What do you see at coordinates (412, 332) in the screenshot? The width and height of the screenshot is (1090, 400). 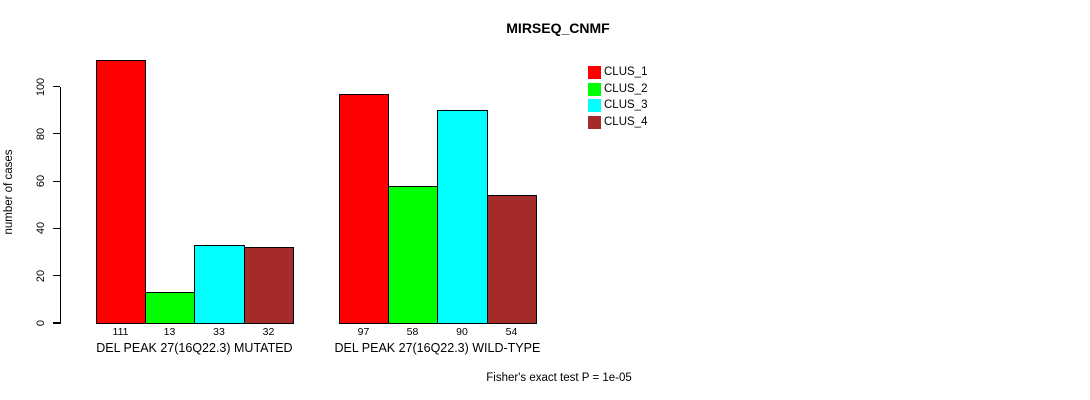 I see `bar-value-label: 58` at bounding box center [412, 332].